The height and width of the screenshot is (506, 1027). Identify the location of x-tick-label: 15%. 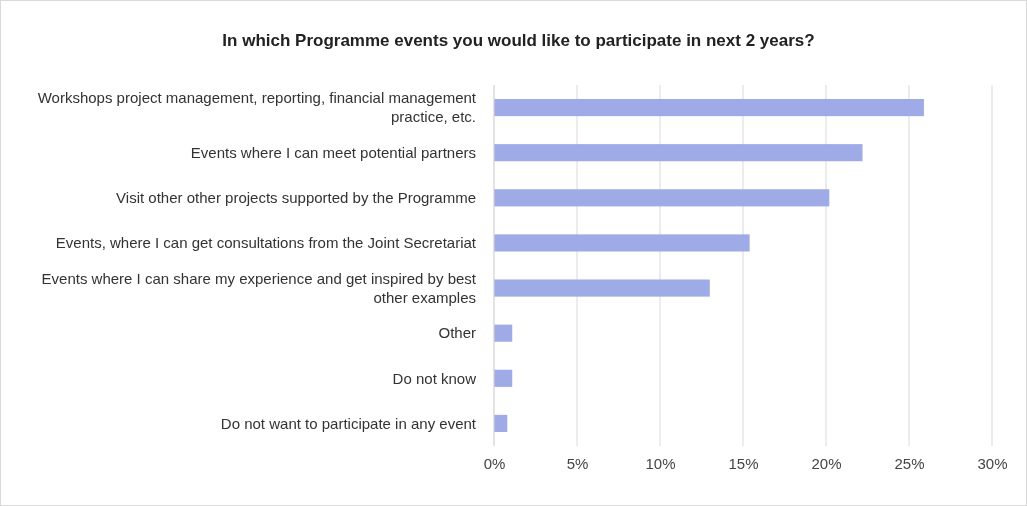
(743, 463).